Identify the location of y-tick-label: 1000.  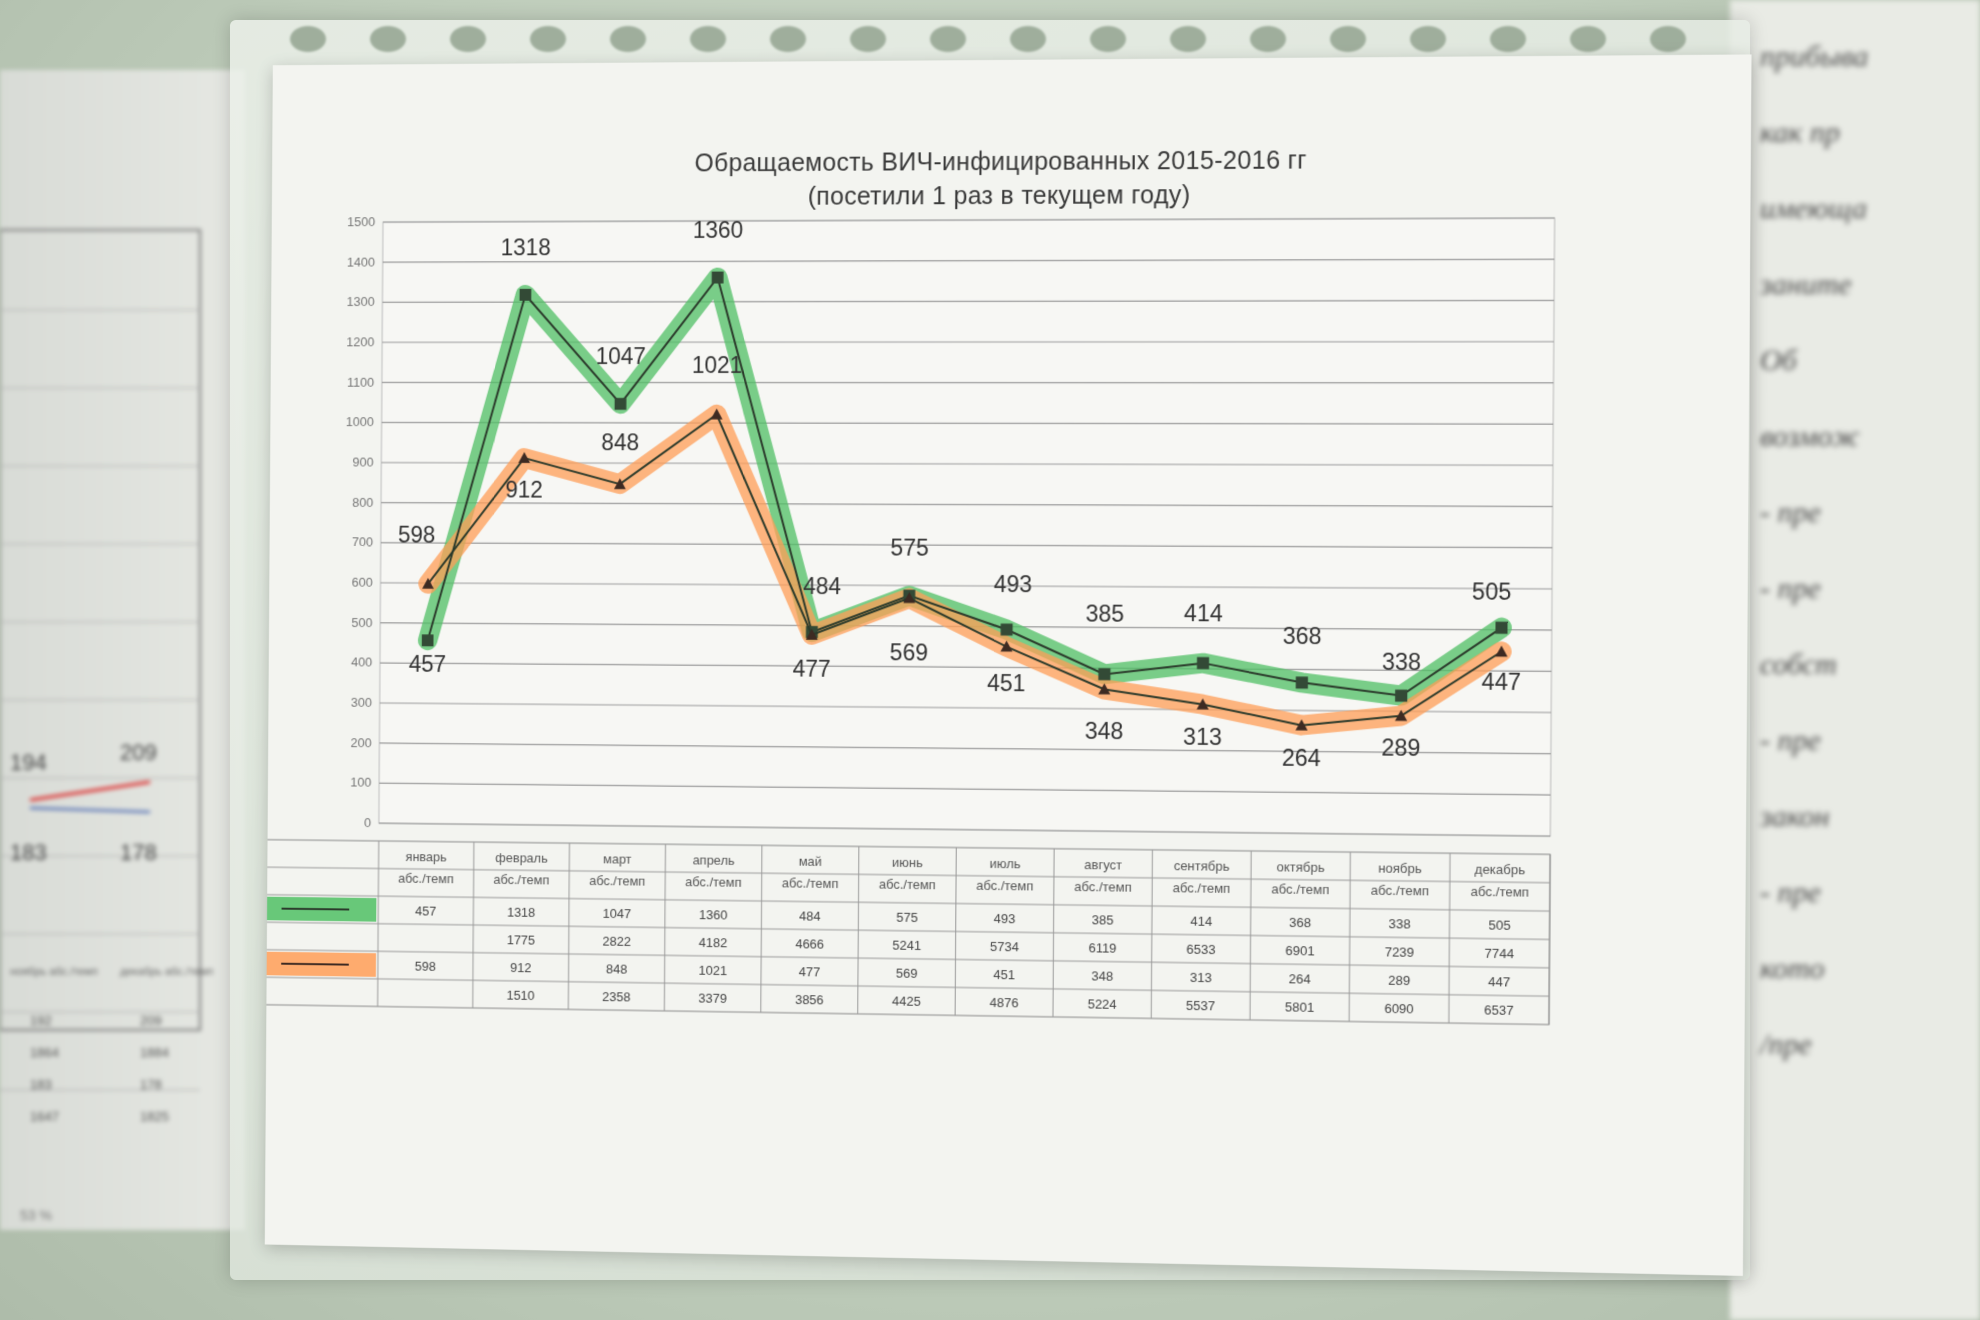
(360, 421).